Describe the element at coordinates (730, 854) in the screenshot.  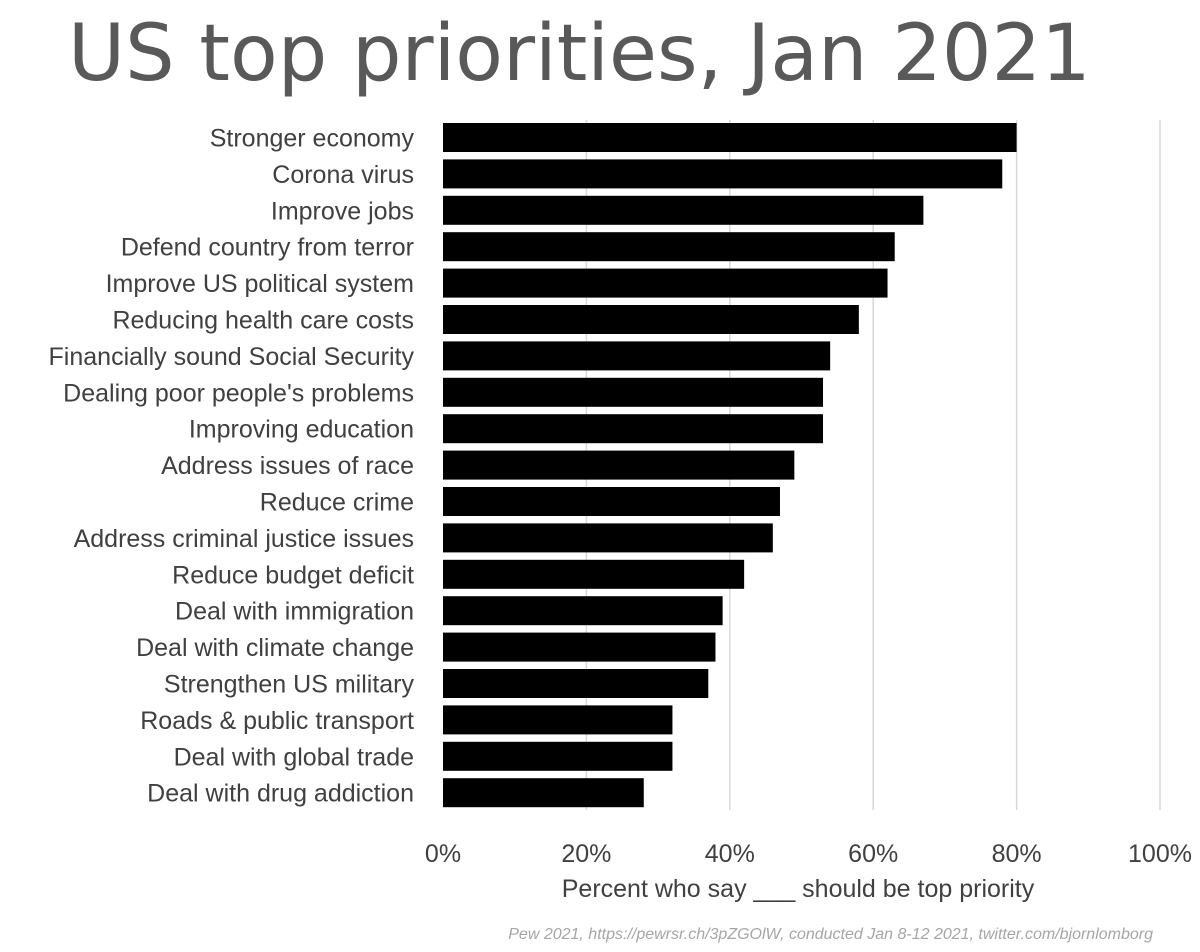
I see `x-tick-label: 40%` at that location.